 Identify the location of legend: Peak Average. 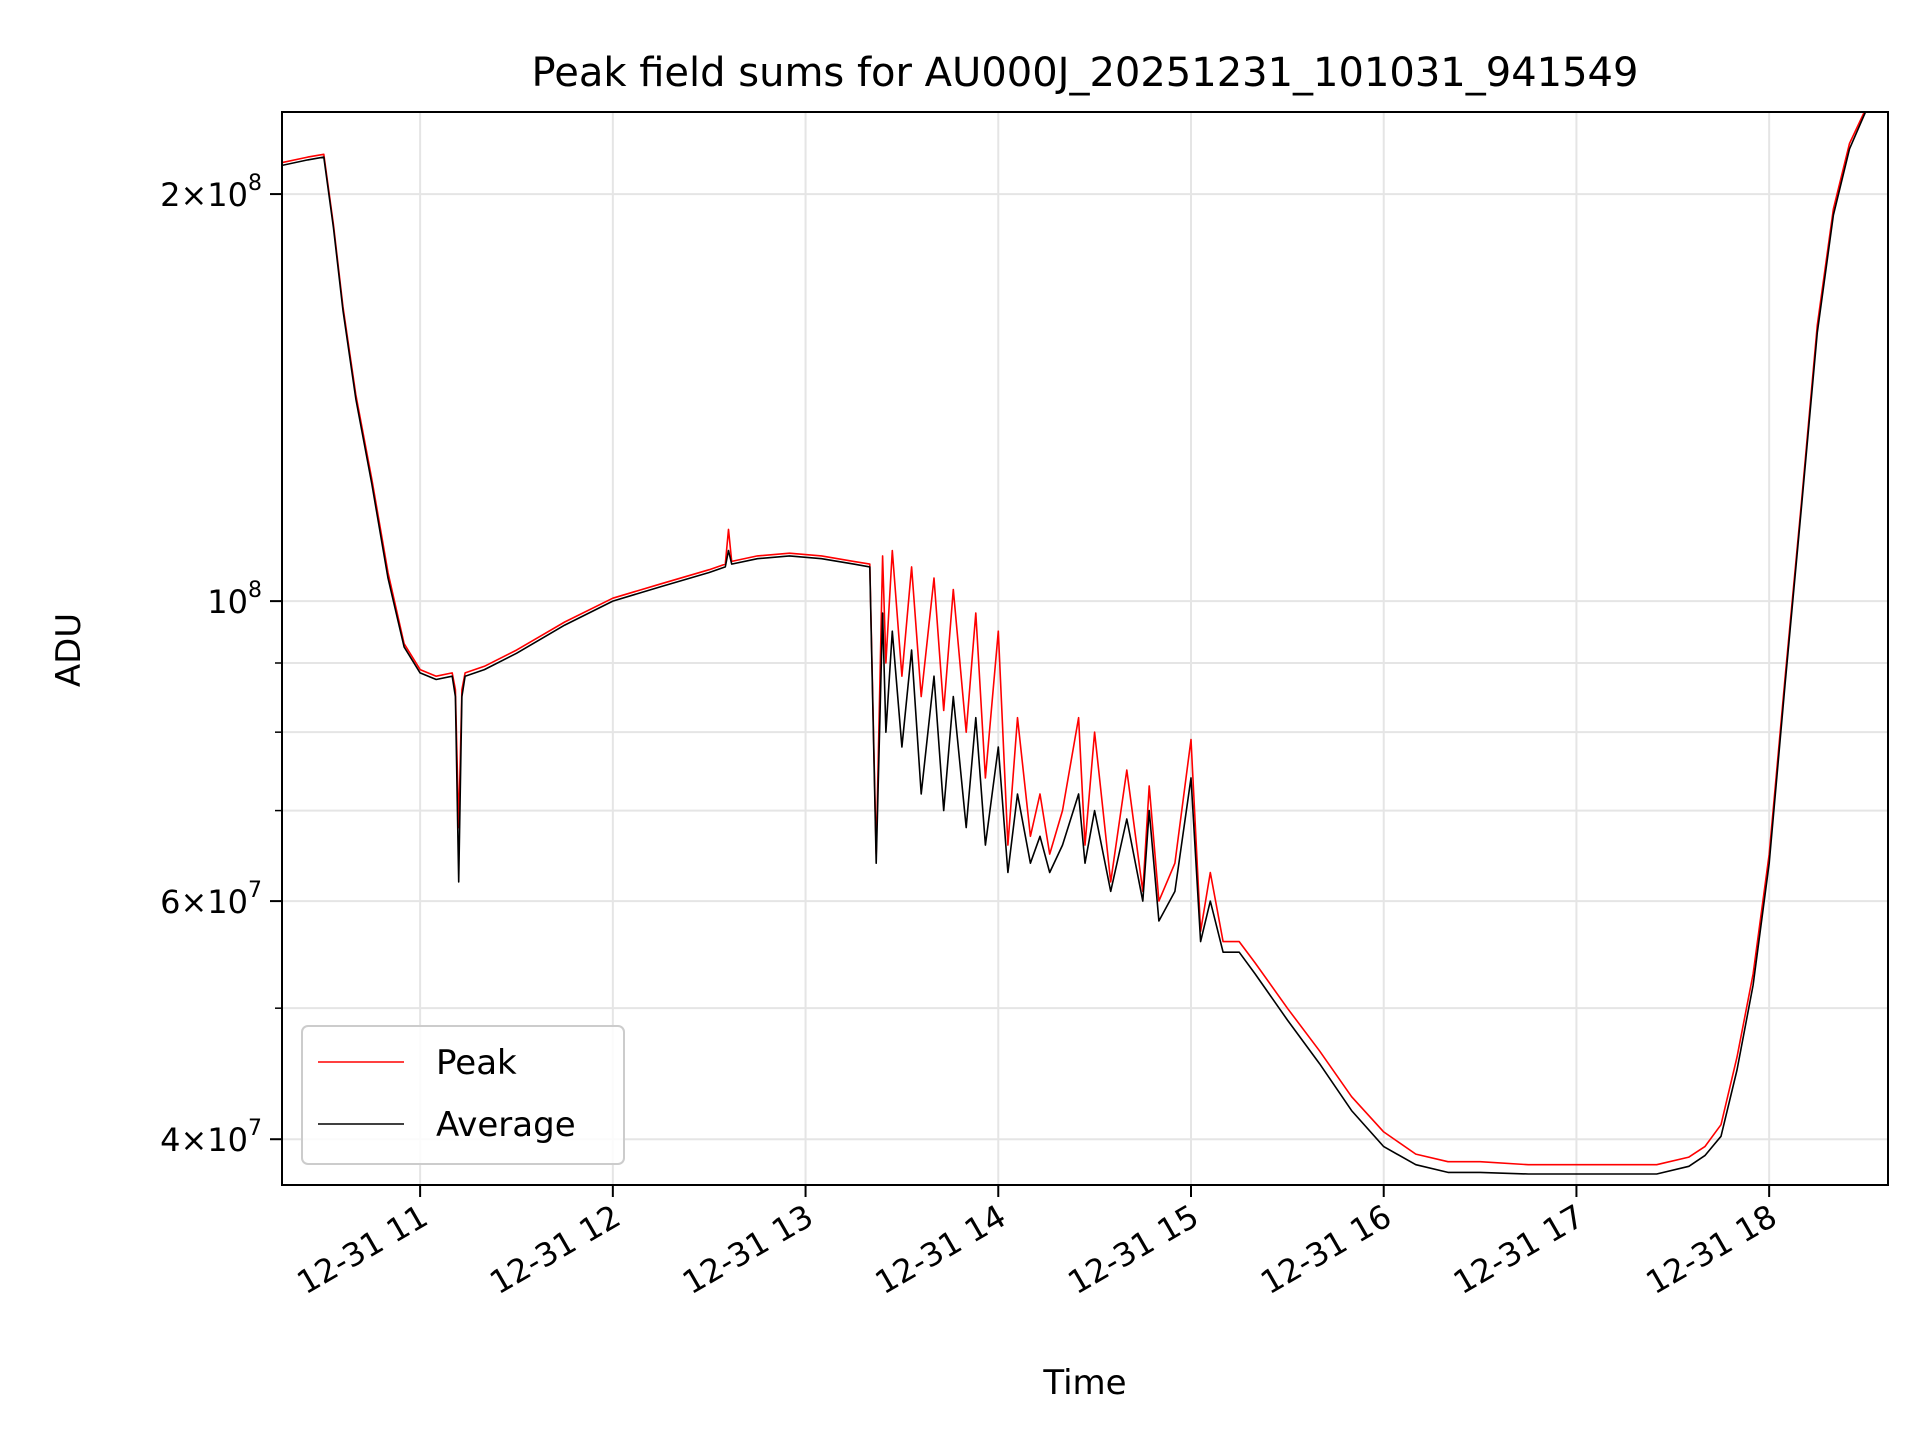
(463, 1095).